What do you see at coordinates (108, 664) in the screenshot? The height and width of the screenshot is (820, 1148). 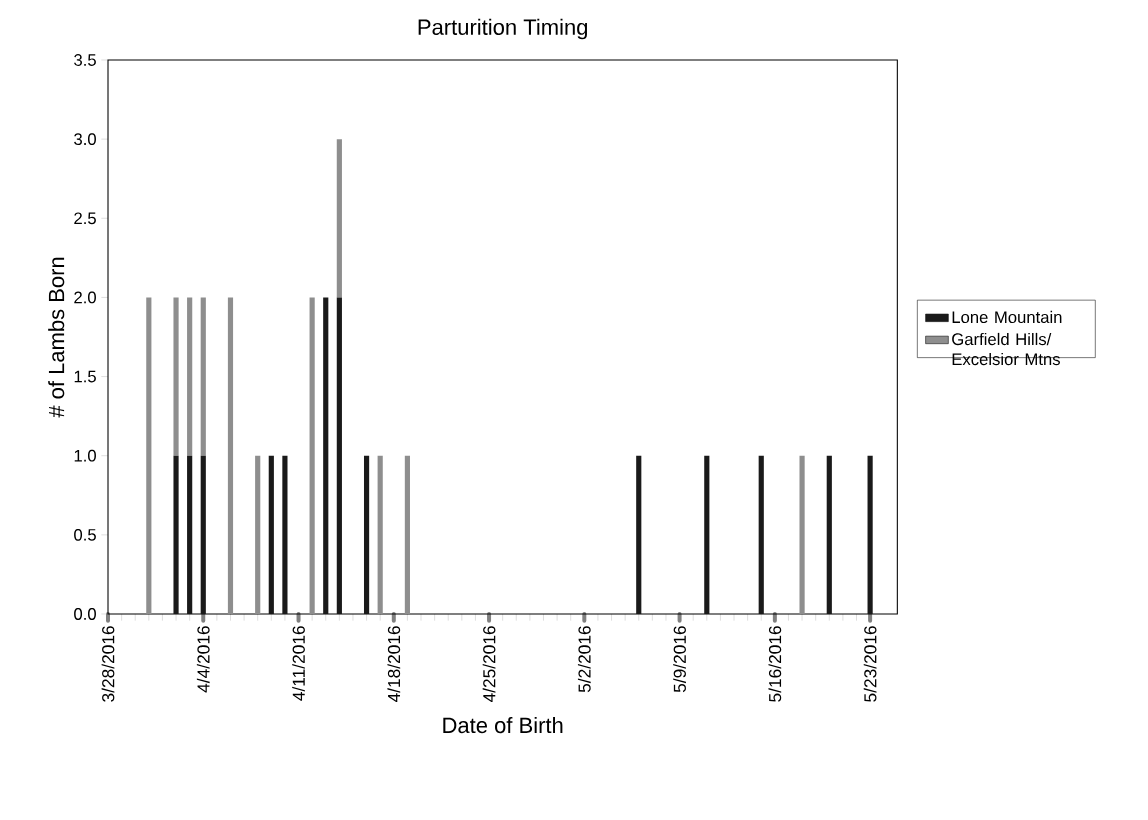 I see `x-tick-label: 3/28/2016` at bounding box center [108, 664].